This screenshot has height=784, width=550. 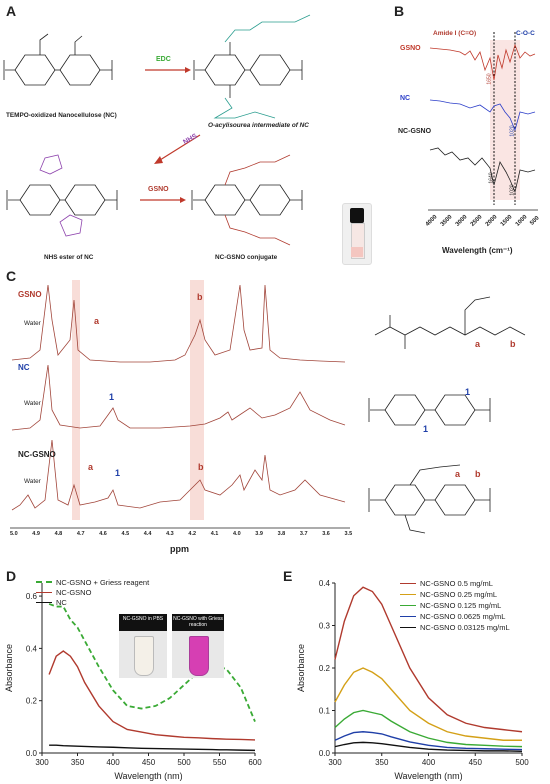 I want to click on e-ytick-label: 0.3, so click(x=325, y=626).